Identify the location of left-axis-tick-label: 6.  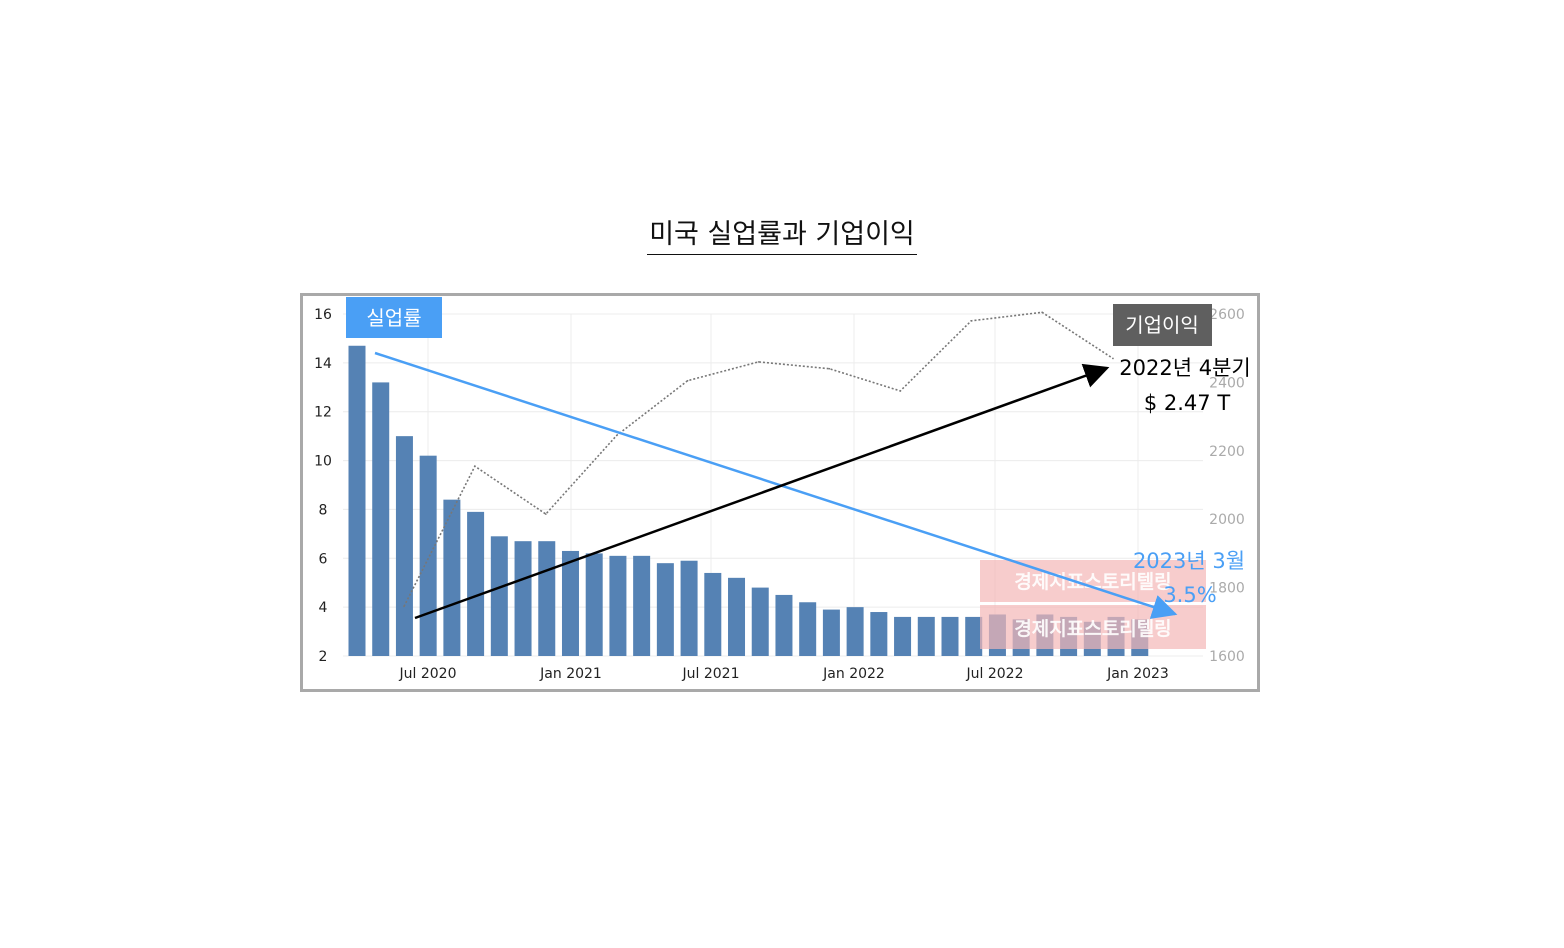
(323, 559).